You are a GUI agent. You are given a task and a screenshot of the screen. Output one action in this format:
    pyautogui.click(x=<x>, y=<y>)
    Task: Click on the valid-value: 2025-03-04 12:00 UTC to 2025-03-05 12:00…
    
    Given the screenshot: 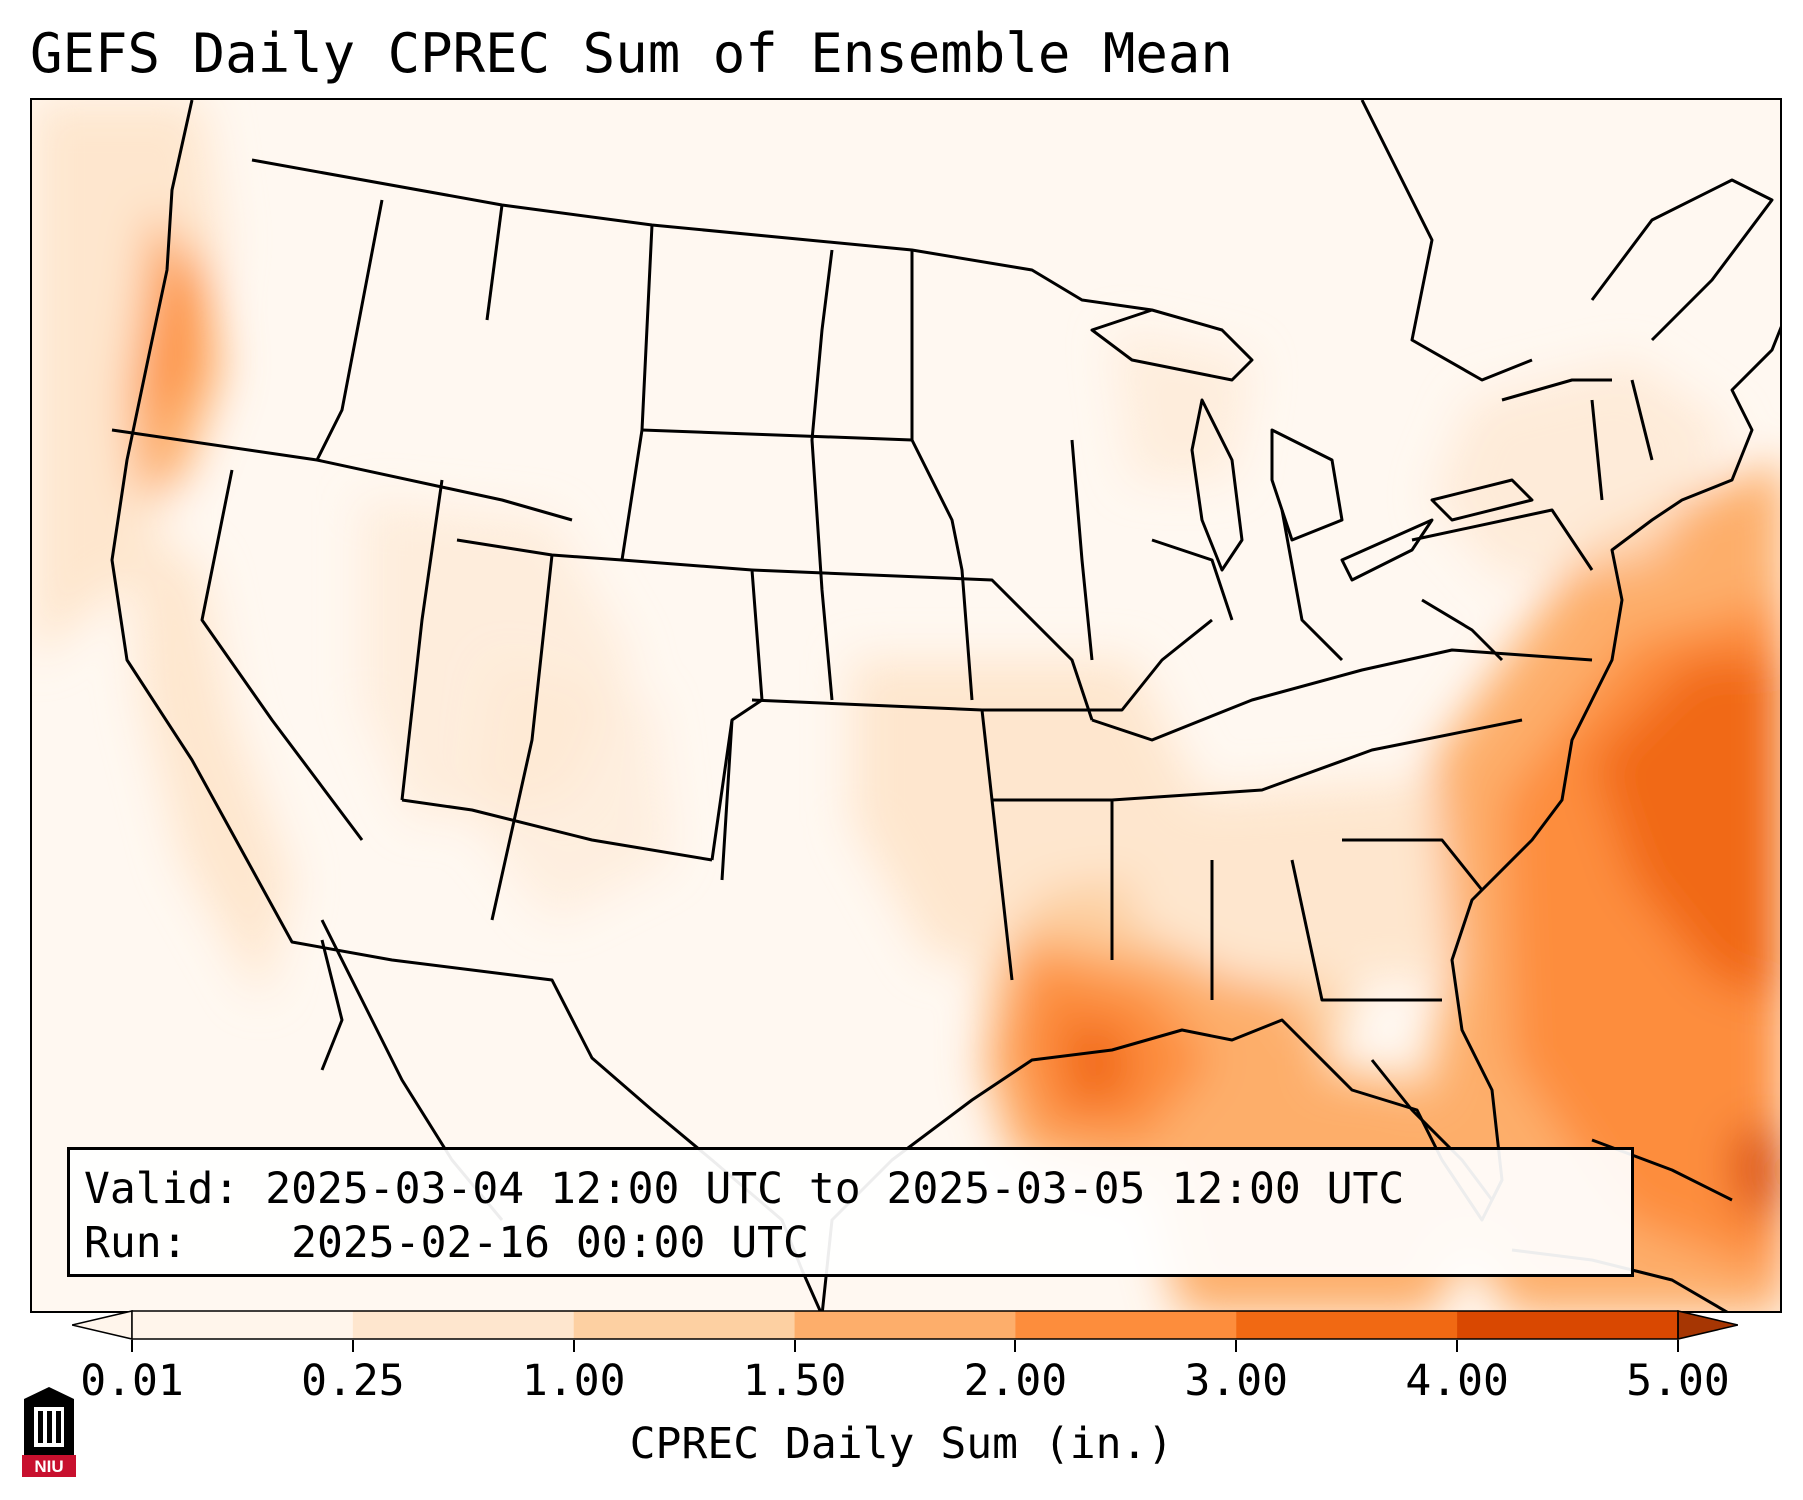 What is the action you would take?
    pyautogui.click(x=835, y=1189)
    